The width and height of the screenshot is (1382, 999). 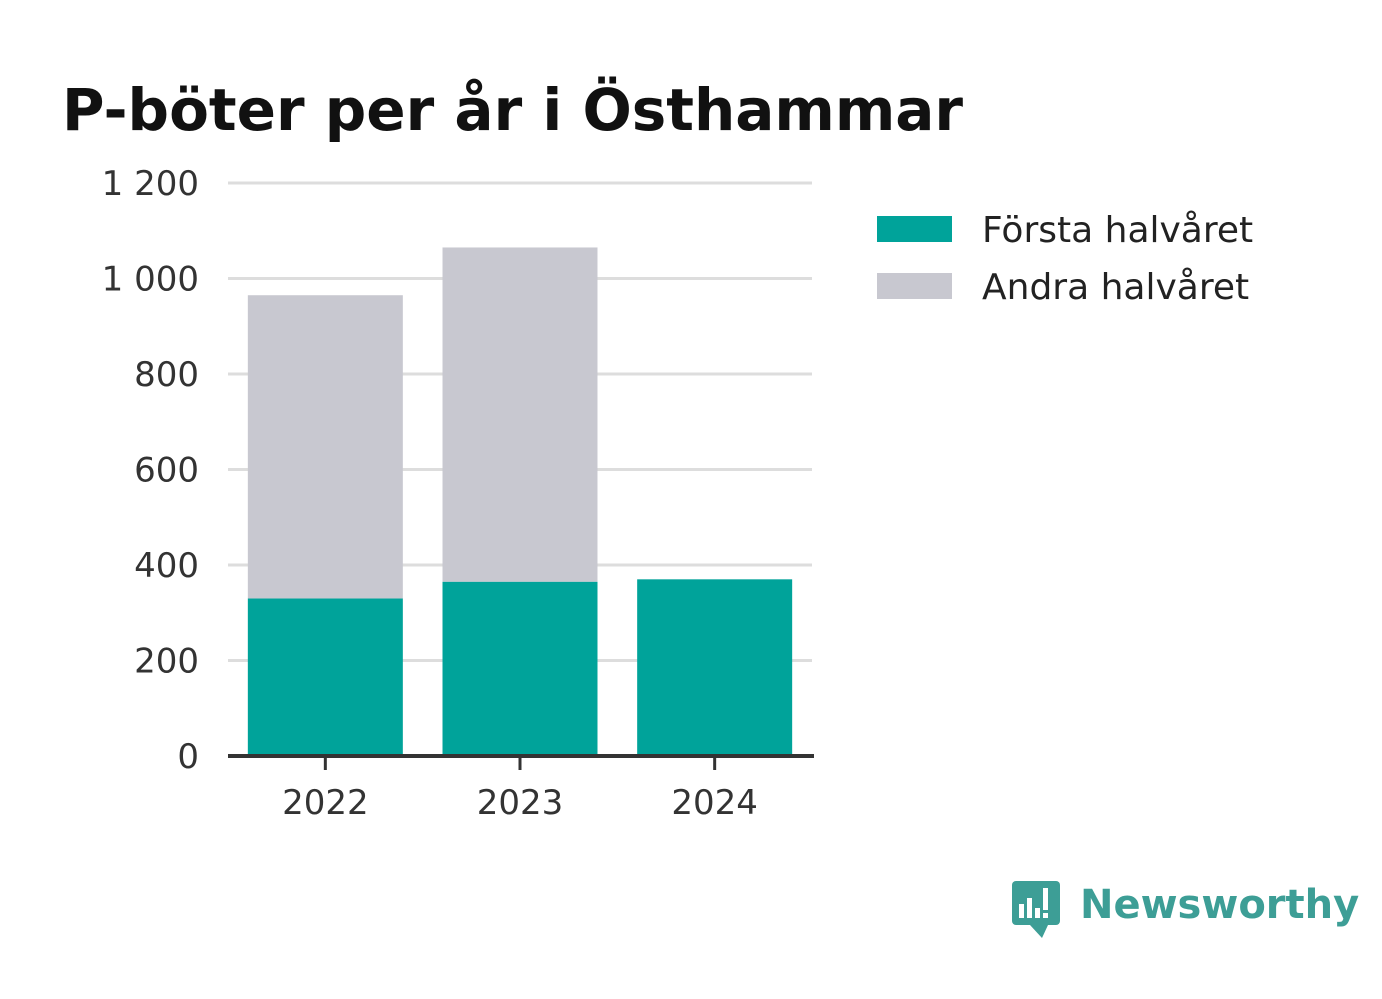 I want to click on y-tick-label: 400, so click(x=166, y=566).